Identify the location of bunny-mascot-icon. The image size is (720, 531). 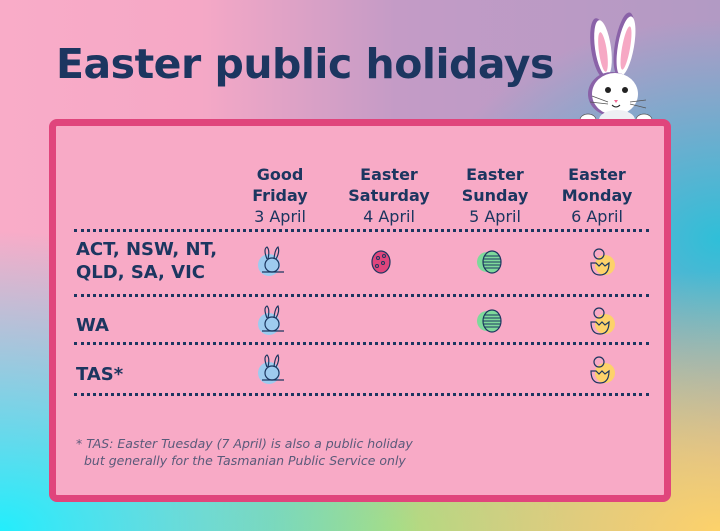
(616, 70).